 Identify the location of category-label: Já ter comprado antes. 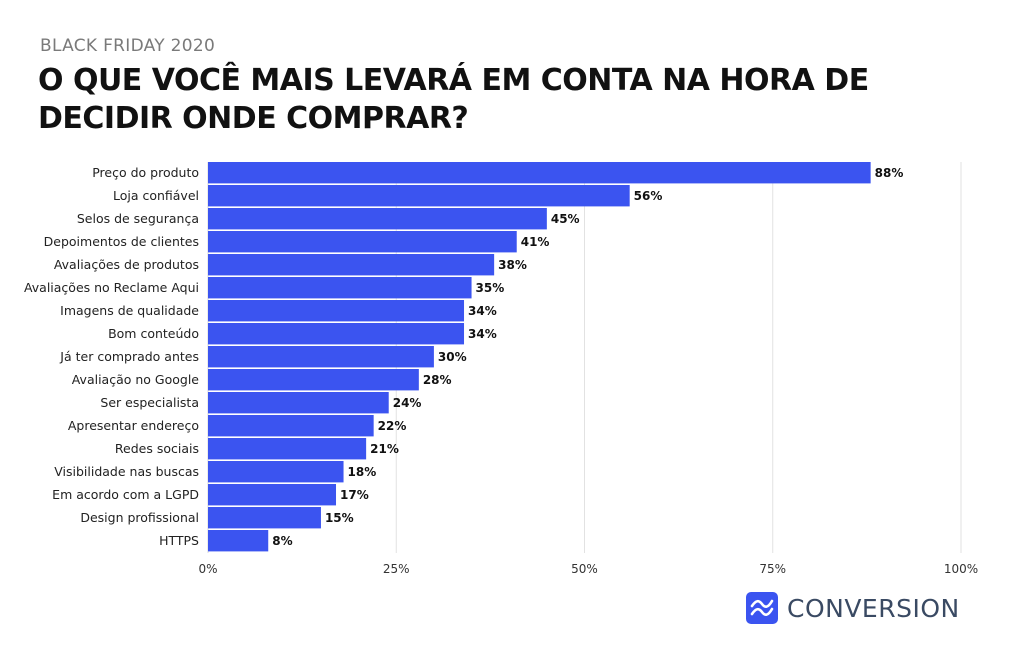
(129, 356).